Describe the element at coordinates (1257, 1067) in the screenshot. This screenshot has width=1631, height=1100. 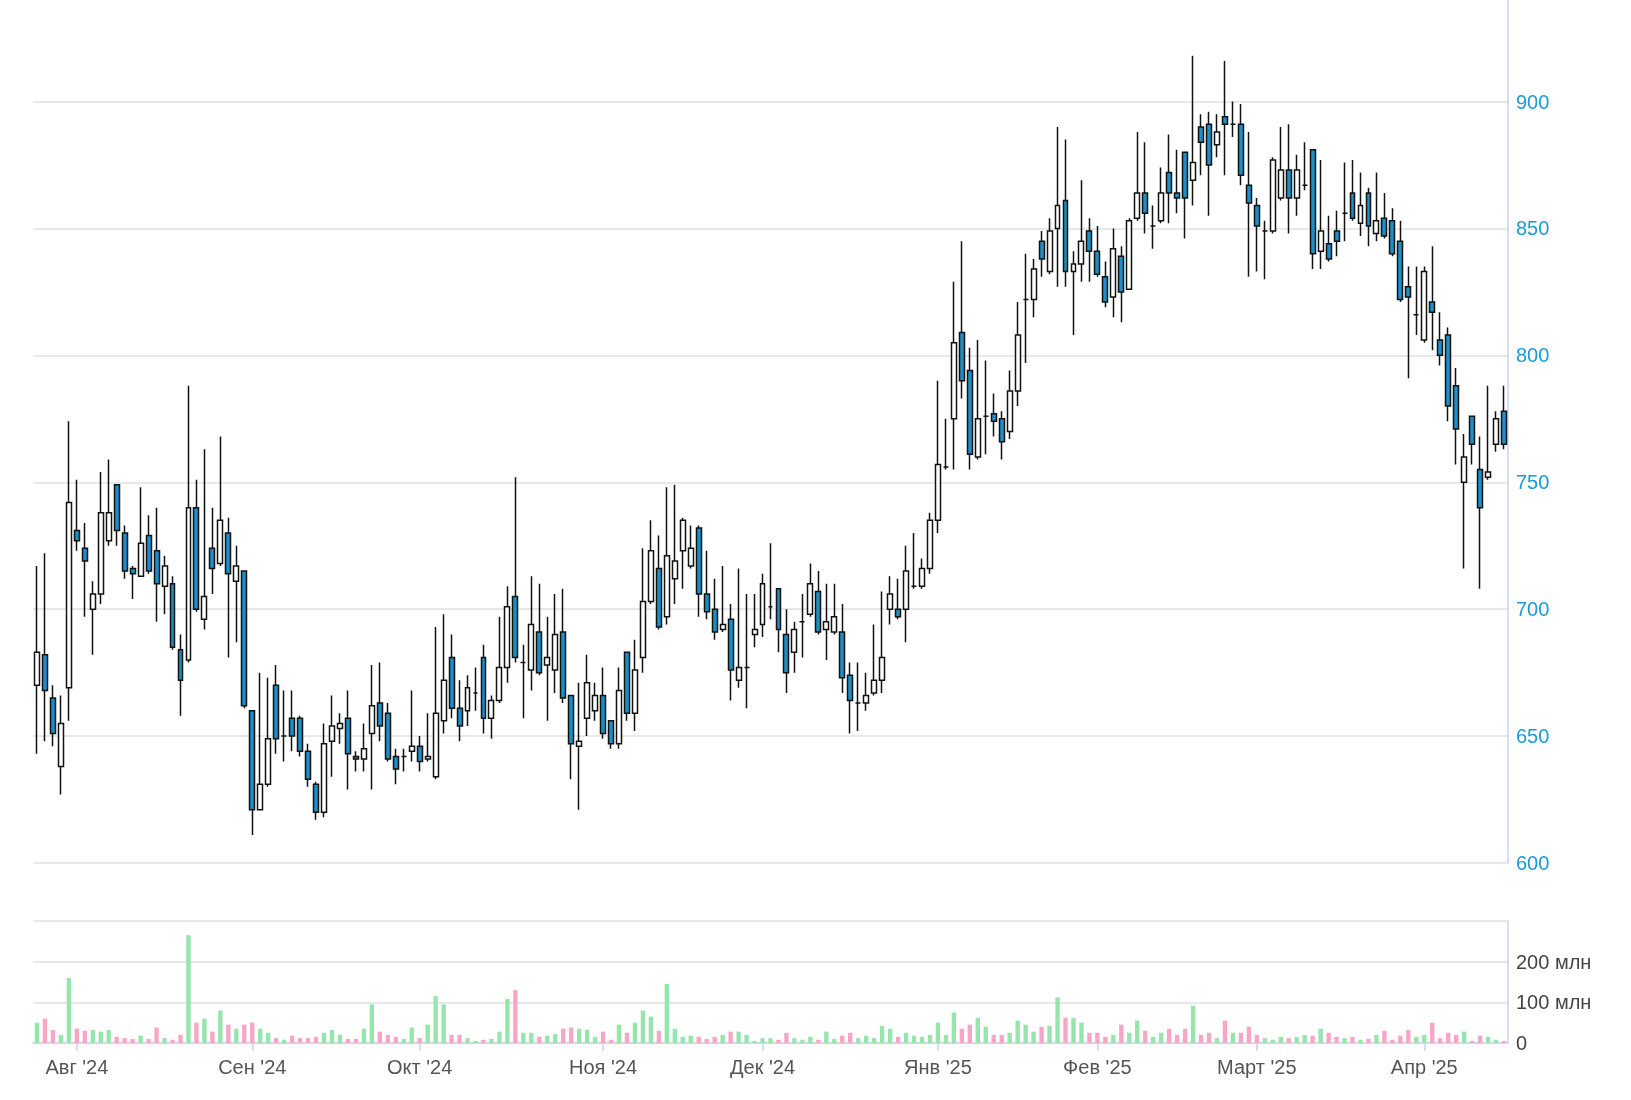
I see `x-tick-label: Март '25` at that location.